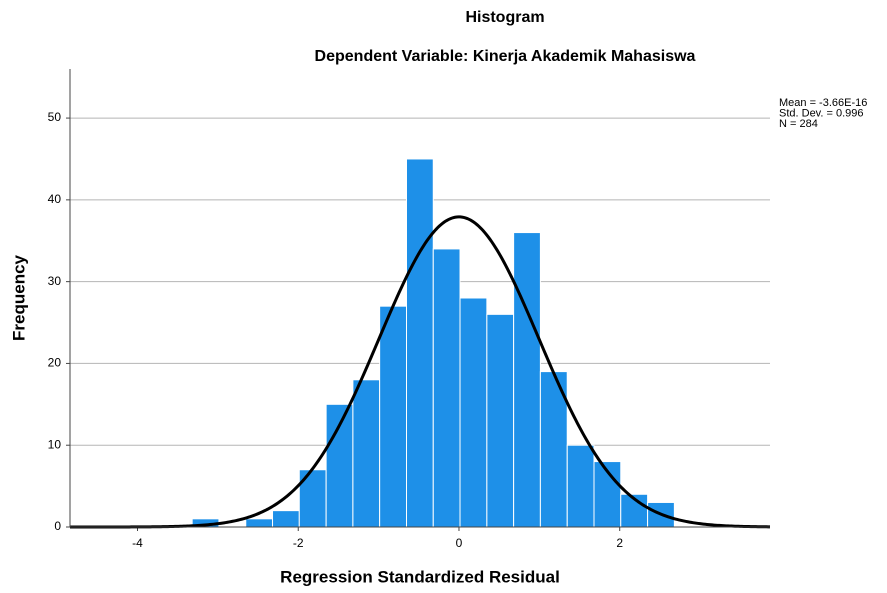 The image size is (887, 593). I want to click on x-axis-title: Regression Standardized Residual, so click(420, 576).